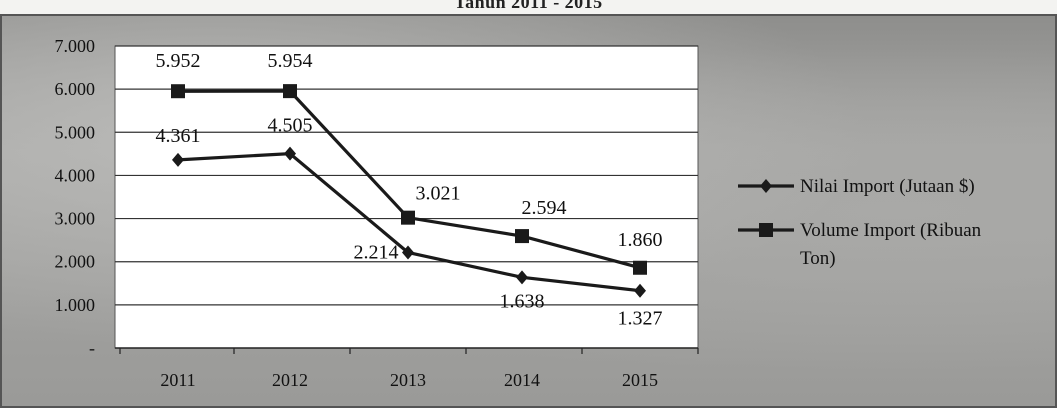 The width and height of the screenshot is (1057, 408). Describe the element at coordinates (408, 380) in the screenshot. I see `x-tick-label: 2013` at that location.